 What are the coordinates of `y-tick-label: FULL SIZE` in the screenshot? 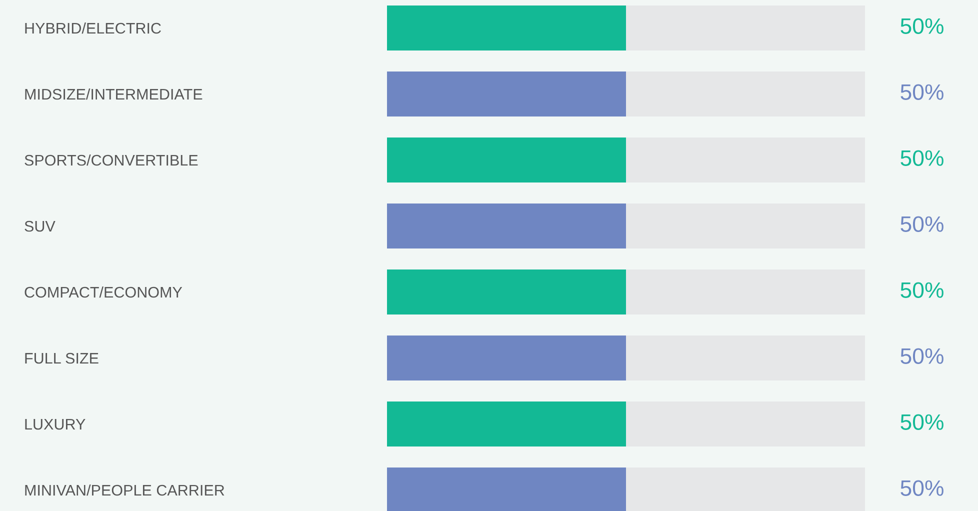 It's located at (61, 358).